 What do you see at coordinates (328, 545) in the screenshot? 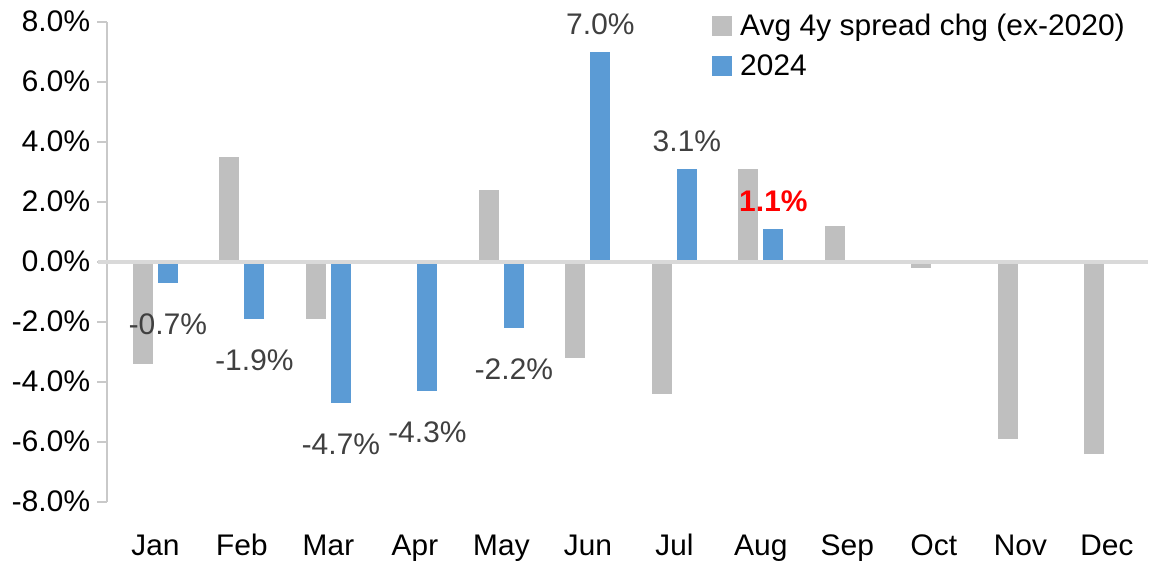
I see `x-axis-label-mar: Mar` at bounding box center [328, 545].